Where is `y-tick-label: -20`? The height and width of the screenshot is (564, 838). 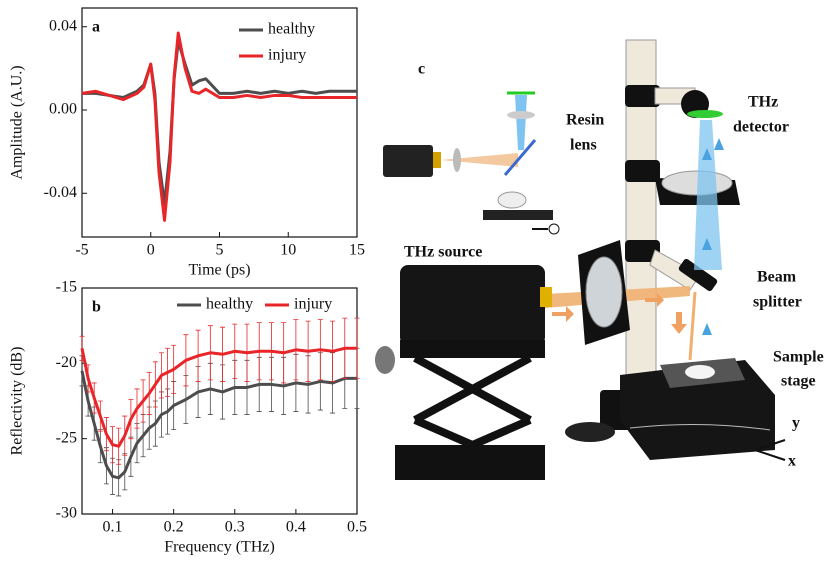
y-tick-label: -20 is located at coordinates (66, 362).